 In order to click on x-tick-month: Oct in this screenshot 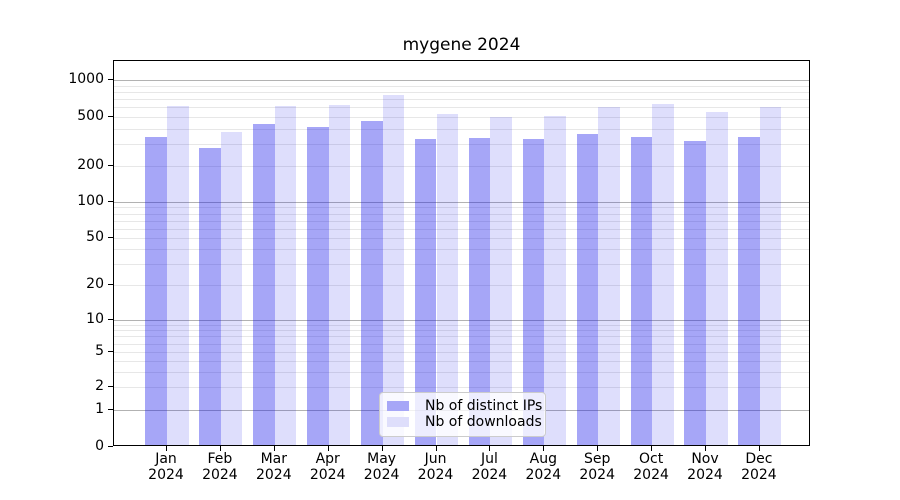, I will do `click(651, 459)`.